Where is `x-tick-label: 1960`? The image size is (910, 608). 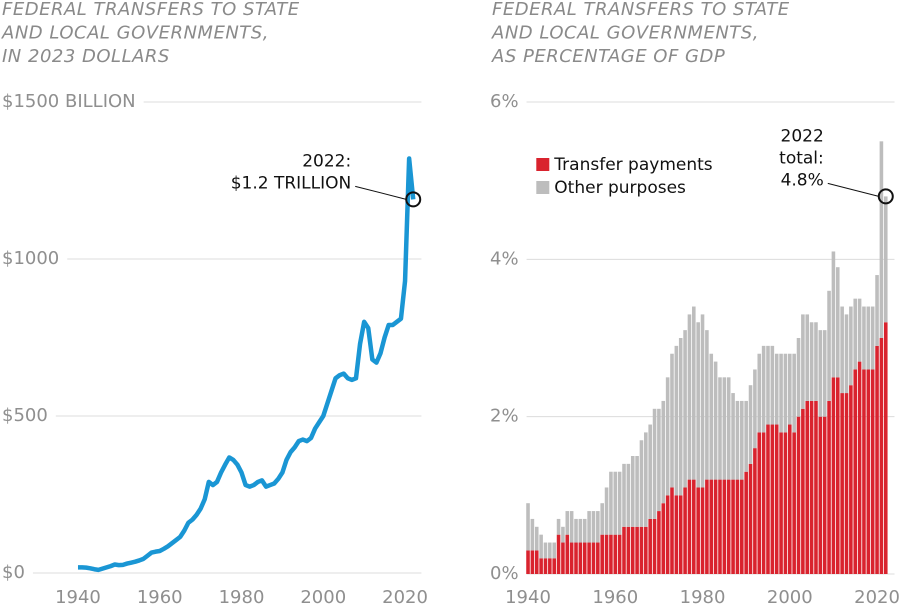 x-tick-label: 1960 is located at coordinates (160, 597).